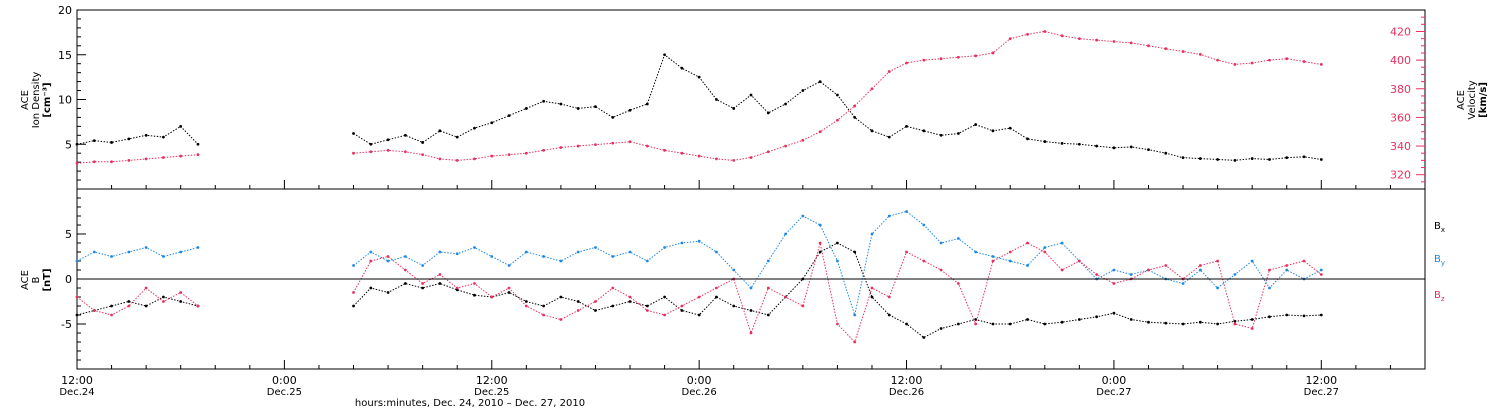  I want to click on bottom-left-tick-label: 0, so click(68, 279).